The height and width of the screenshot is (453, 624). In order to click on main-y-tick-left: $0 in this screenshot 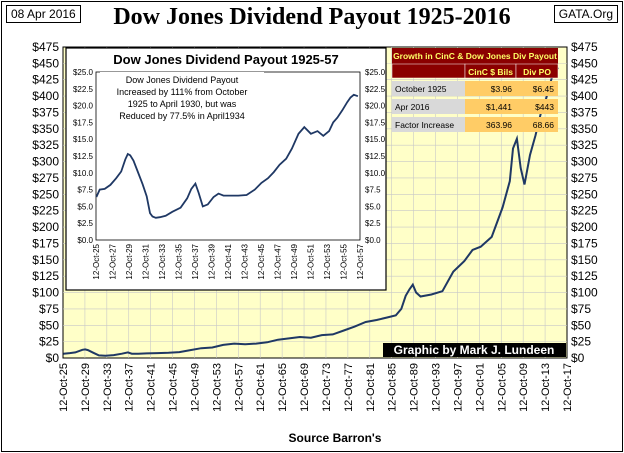, I will do `click(53, 358)`.